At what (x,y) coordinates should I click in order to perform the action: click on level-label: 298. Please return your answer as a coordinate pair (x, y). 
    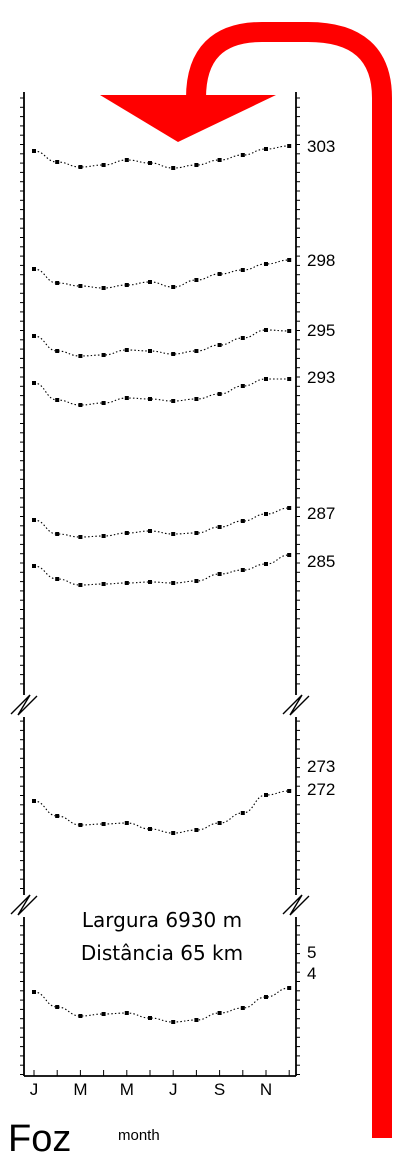
    Looking at the image, I should click on (321, 260).